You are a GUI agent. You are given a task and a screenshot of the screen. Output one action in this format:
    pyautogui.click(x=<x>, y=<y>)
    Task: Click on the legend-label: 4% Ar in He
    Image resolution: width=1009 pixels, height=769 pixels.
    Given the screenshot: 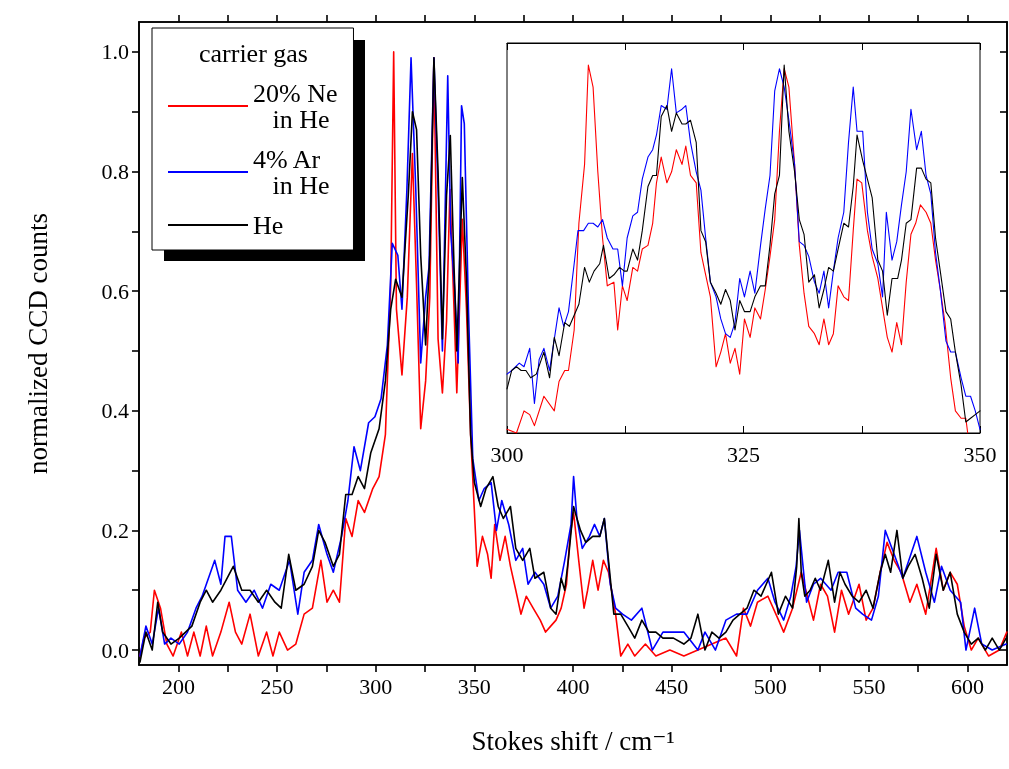 What is the action you would take?
    pyautogui.click(x=291, y=172)
    